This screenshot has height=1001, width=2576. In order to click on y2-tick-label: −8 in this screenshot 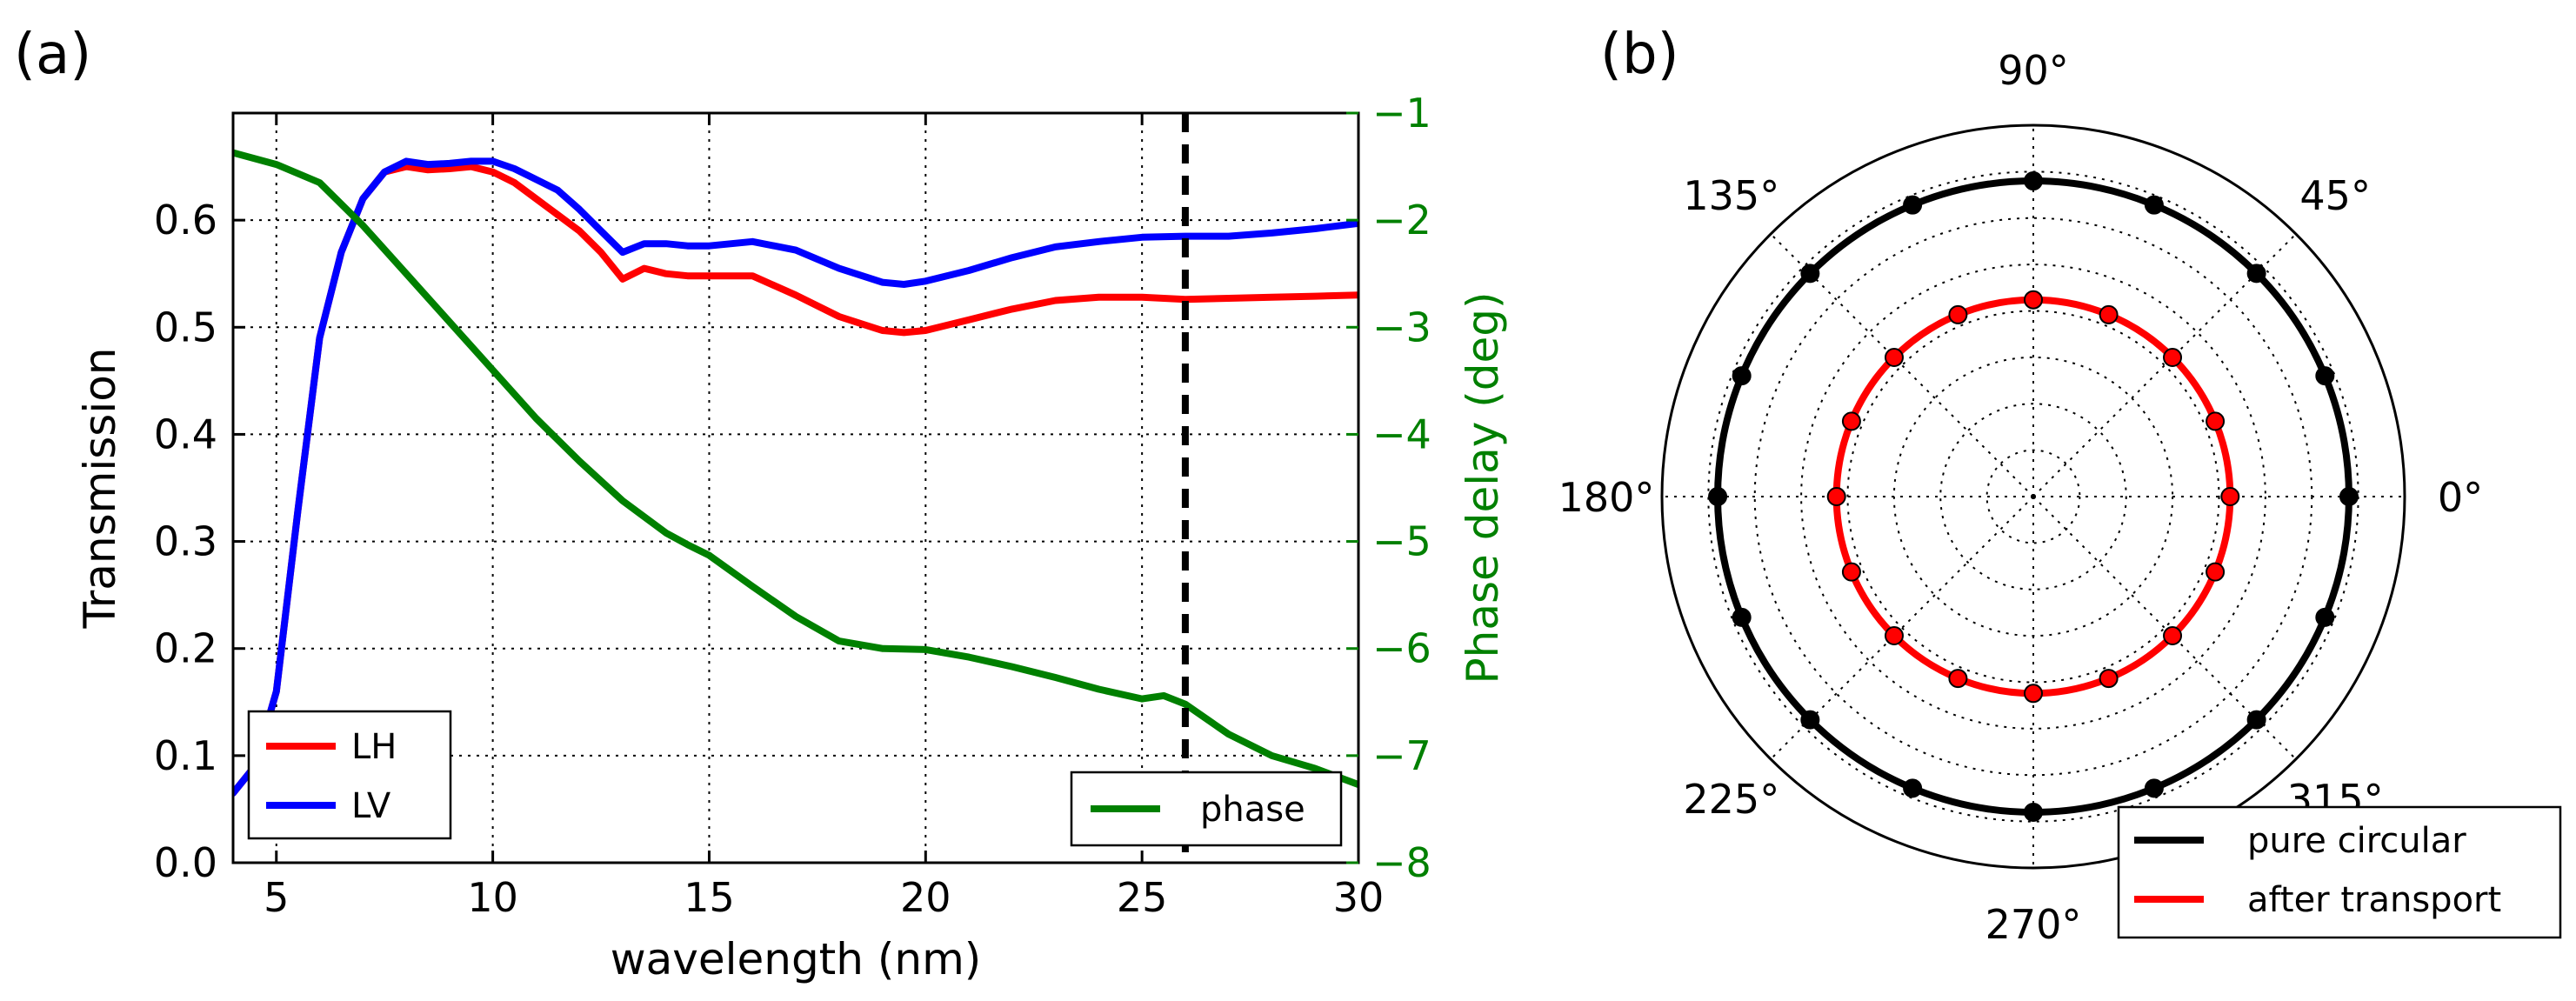, I will do `click(1401, 862)`.